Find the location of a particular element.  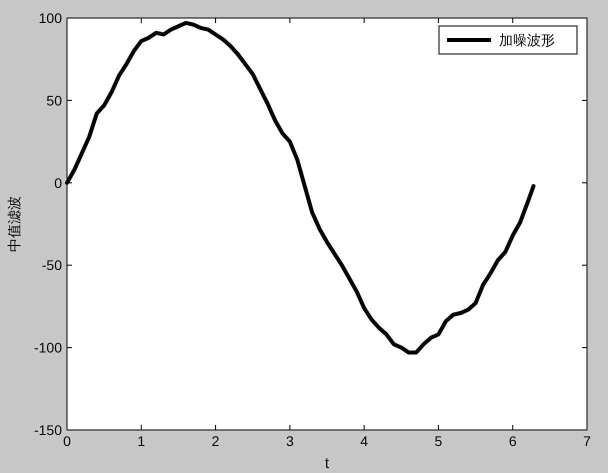

x-axis-title: t is located at coordinates (327, 463).